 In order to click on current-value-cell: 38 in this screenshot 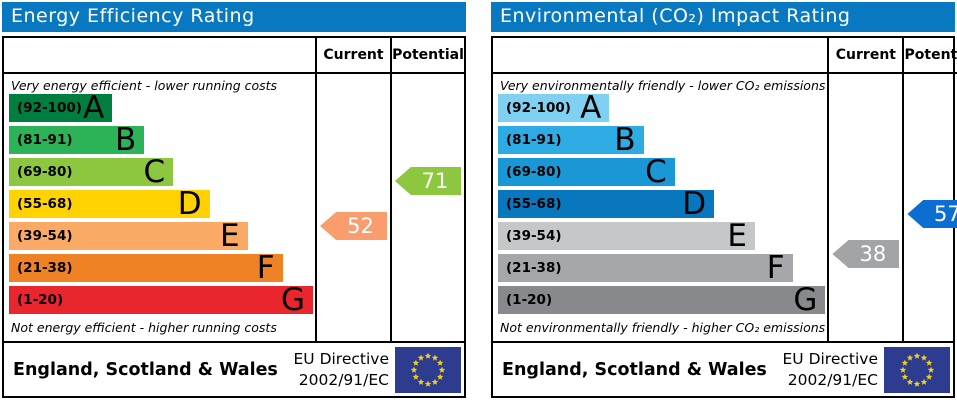, I will do `click(864, 207)`.